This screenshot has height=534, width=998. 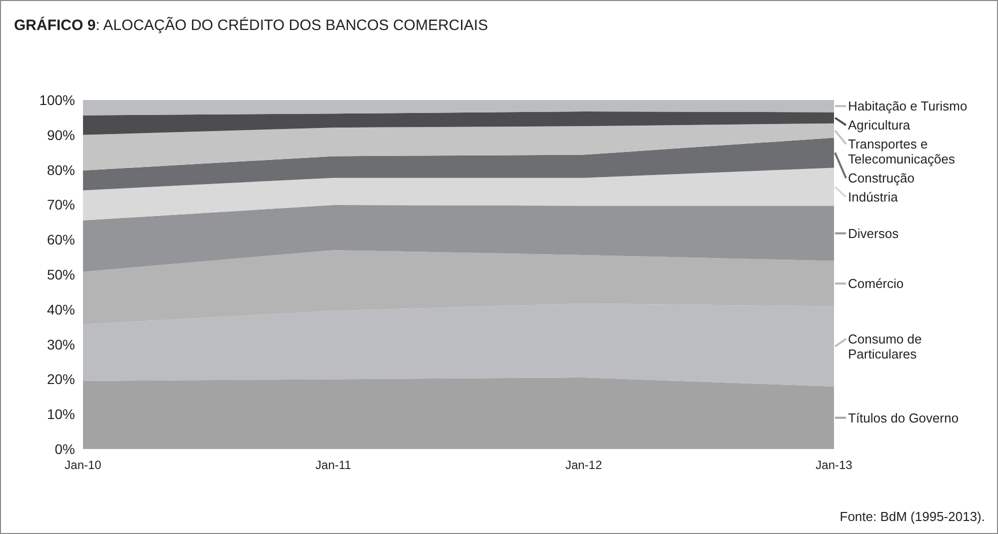 What do you see at coordinates (60, 344) in the screenshot?
I see `y-tick-label: 30%` at bounding box center [60, 344].